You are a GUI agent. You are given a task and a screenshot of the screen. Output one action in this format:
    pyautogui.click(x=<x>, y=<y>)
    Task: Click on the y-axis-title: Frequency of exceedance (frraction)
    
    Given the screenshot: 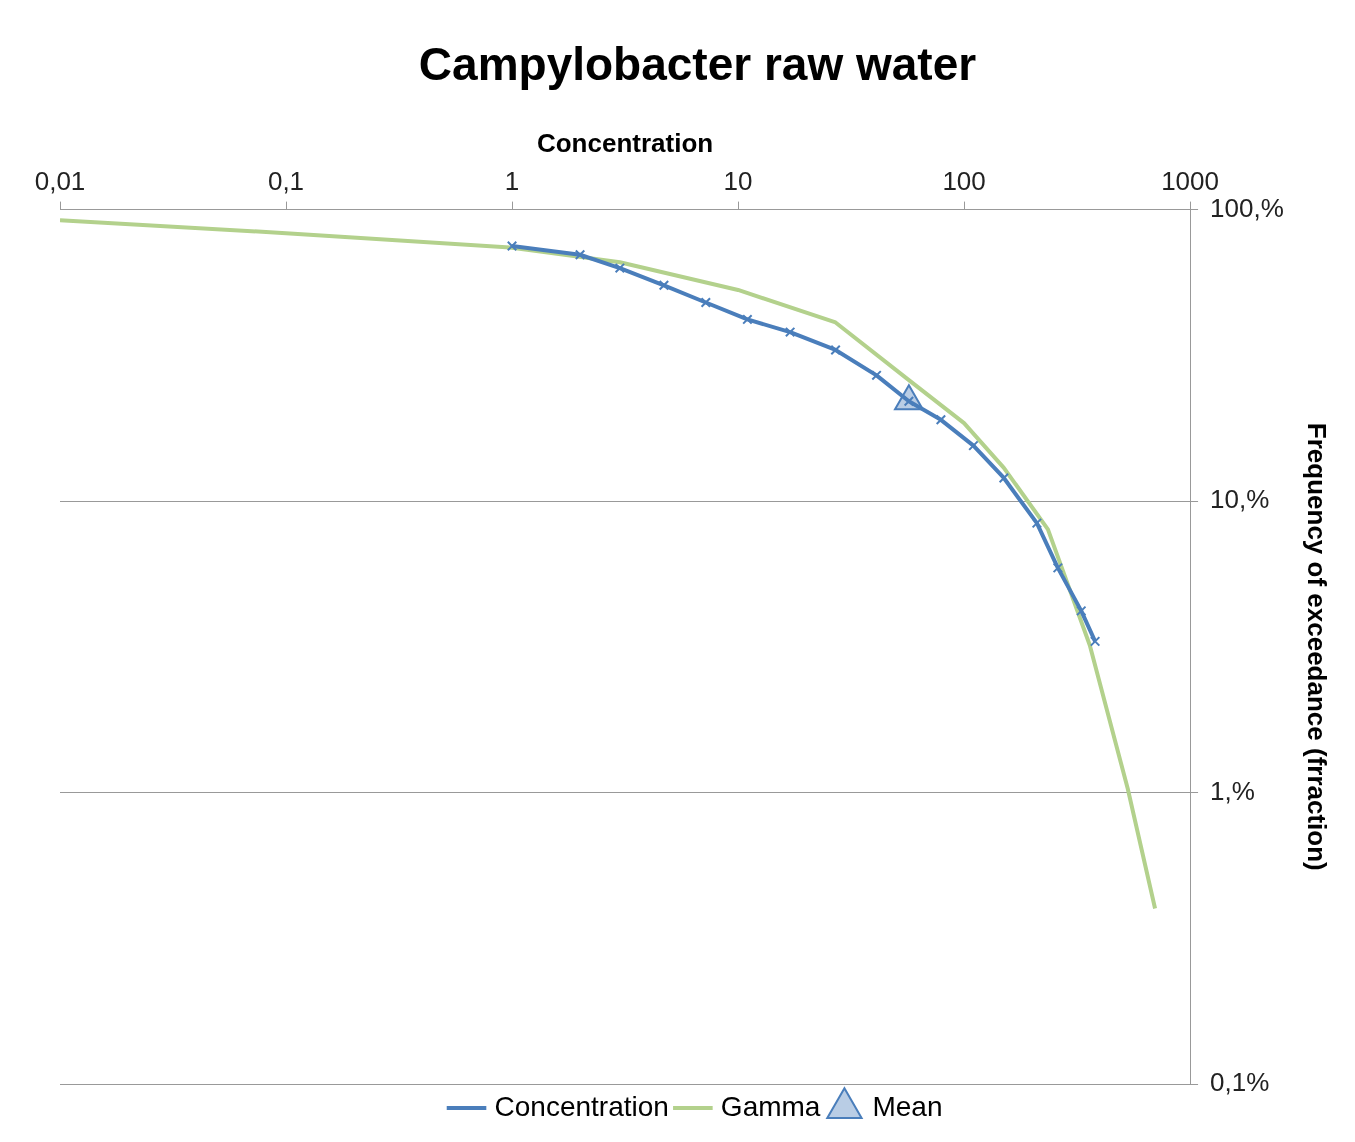 What is the action you would take?
    pyautogui.click(x=1317, y=646)
    